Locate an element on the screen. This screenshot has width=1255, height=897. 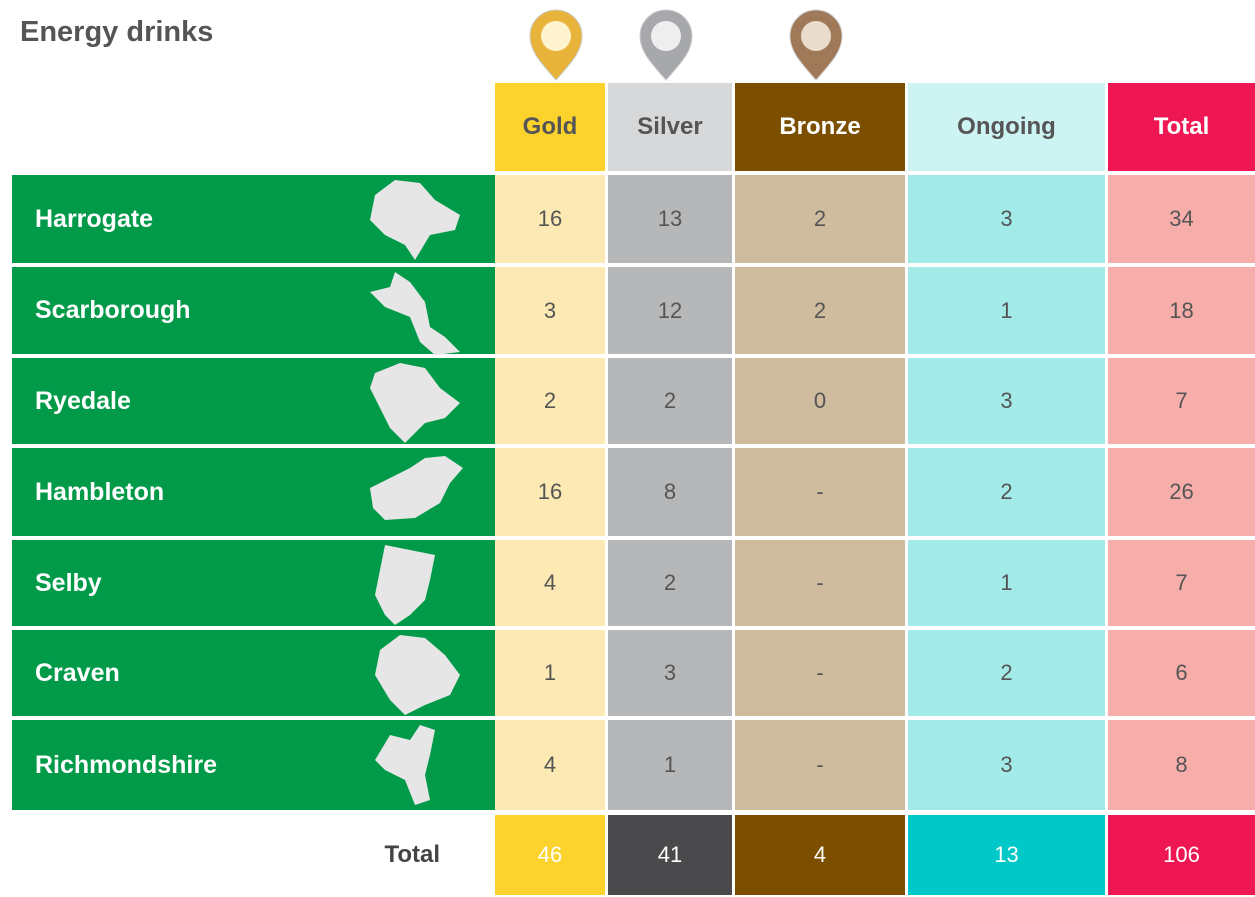
total-cell: 106 is located at coordinates (1181, 855).